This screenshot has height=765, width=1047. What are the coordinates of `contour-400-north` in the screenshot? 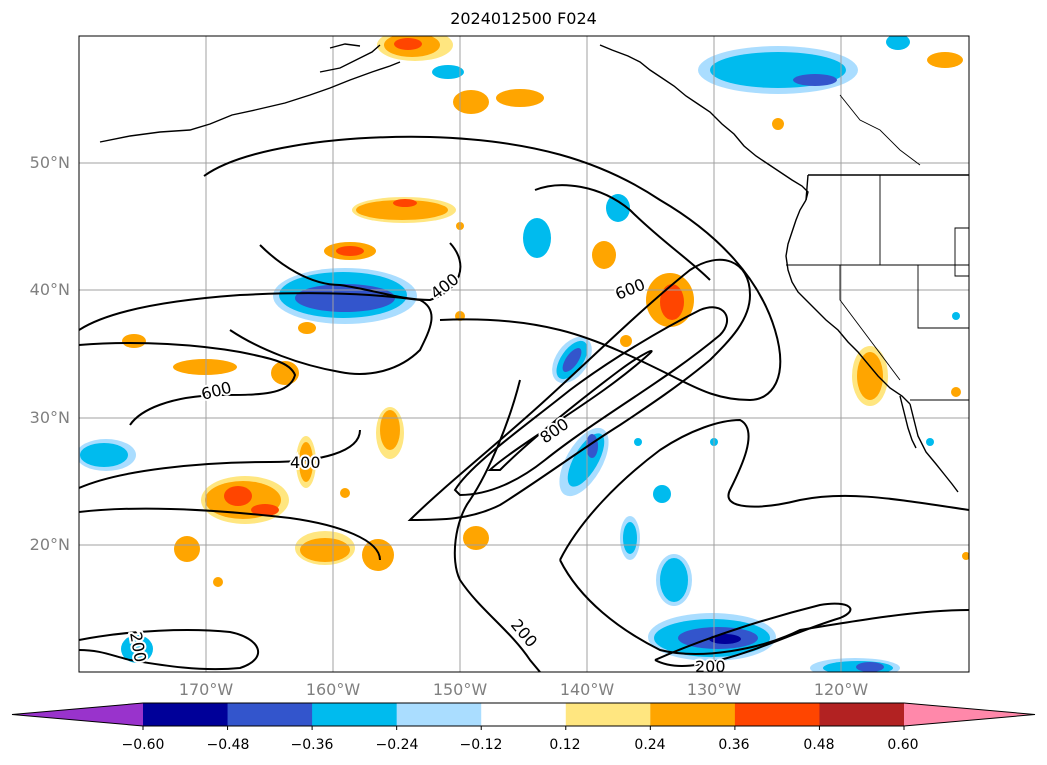 It's located at (256, 333).